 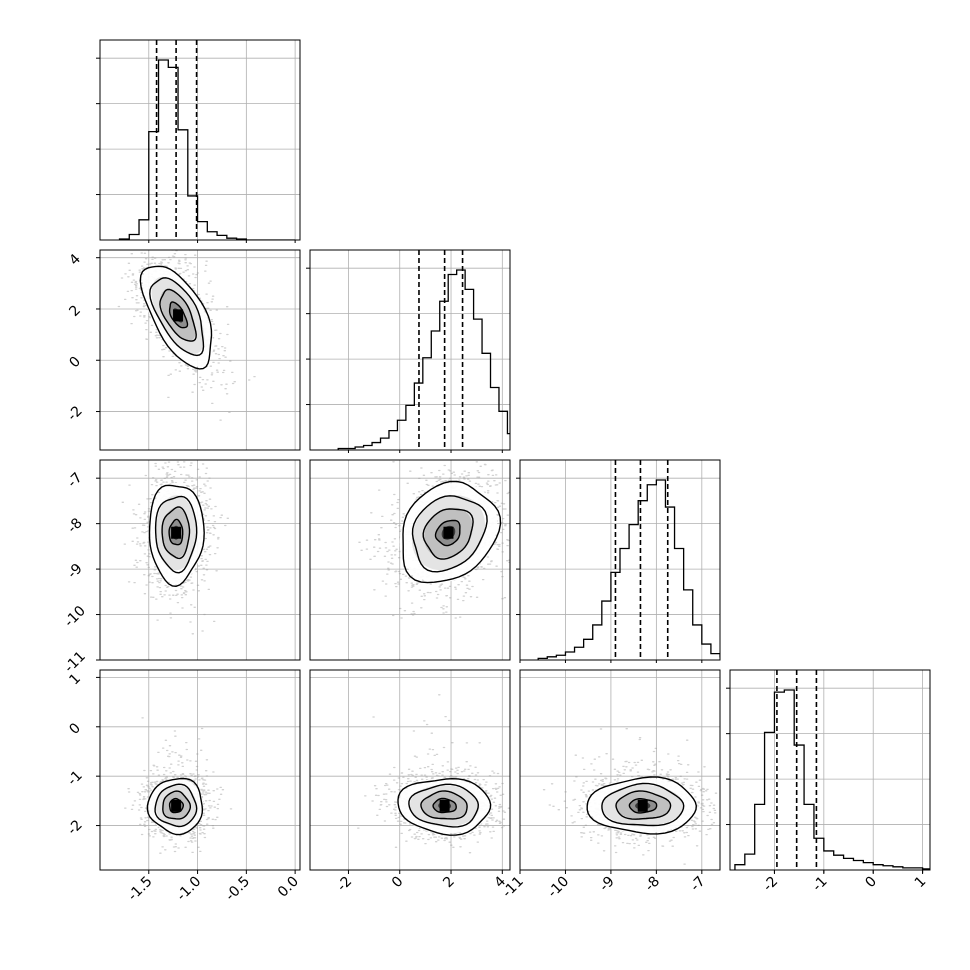 I want to click on x-tick-label: -1.0, so click(x=189, y=889).